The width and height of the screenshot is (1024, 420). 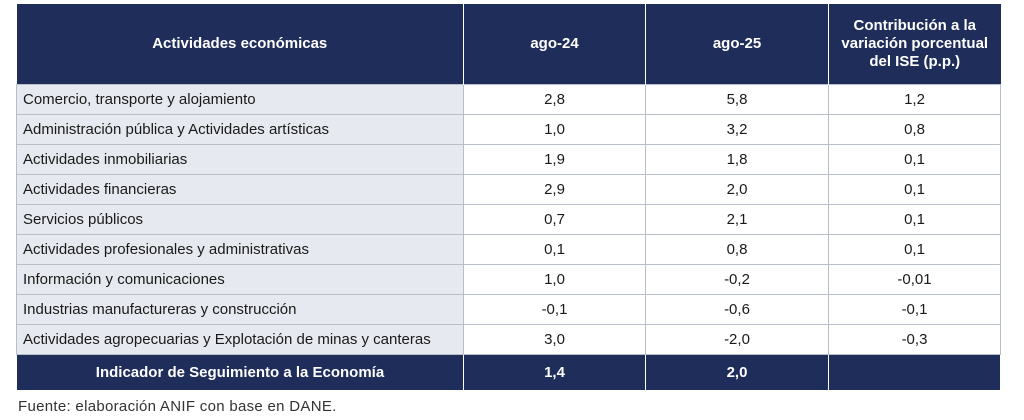 I want to click on cell-value: 1,9, so click(x=554, y=159).